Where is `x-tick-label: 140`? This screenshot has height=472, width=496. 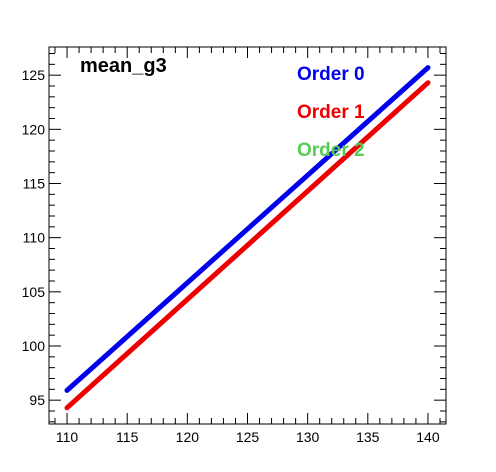
x-tick-label: 140 is located at coordinates (428, 437).